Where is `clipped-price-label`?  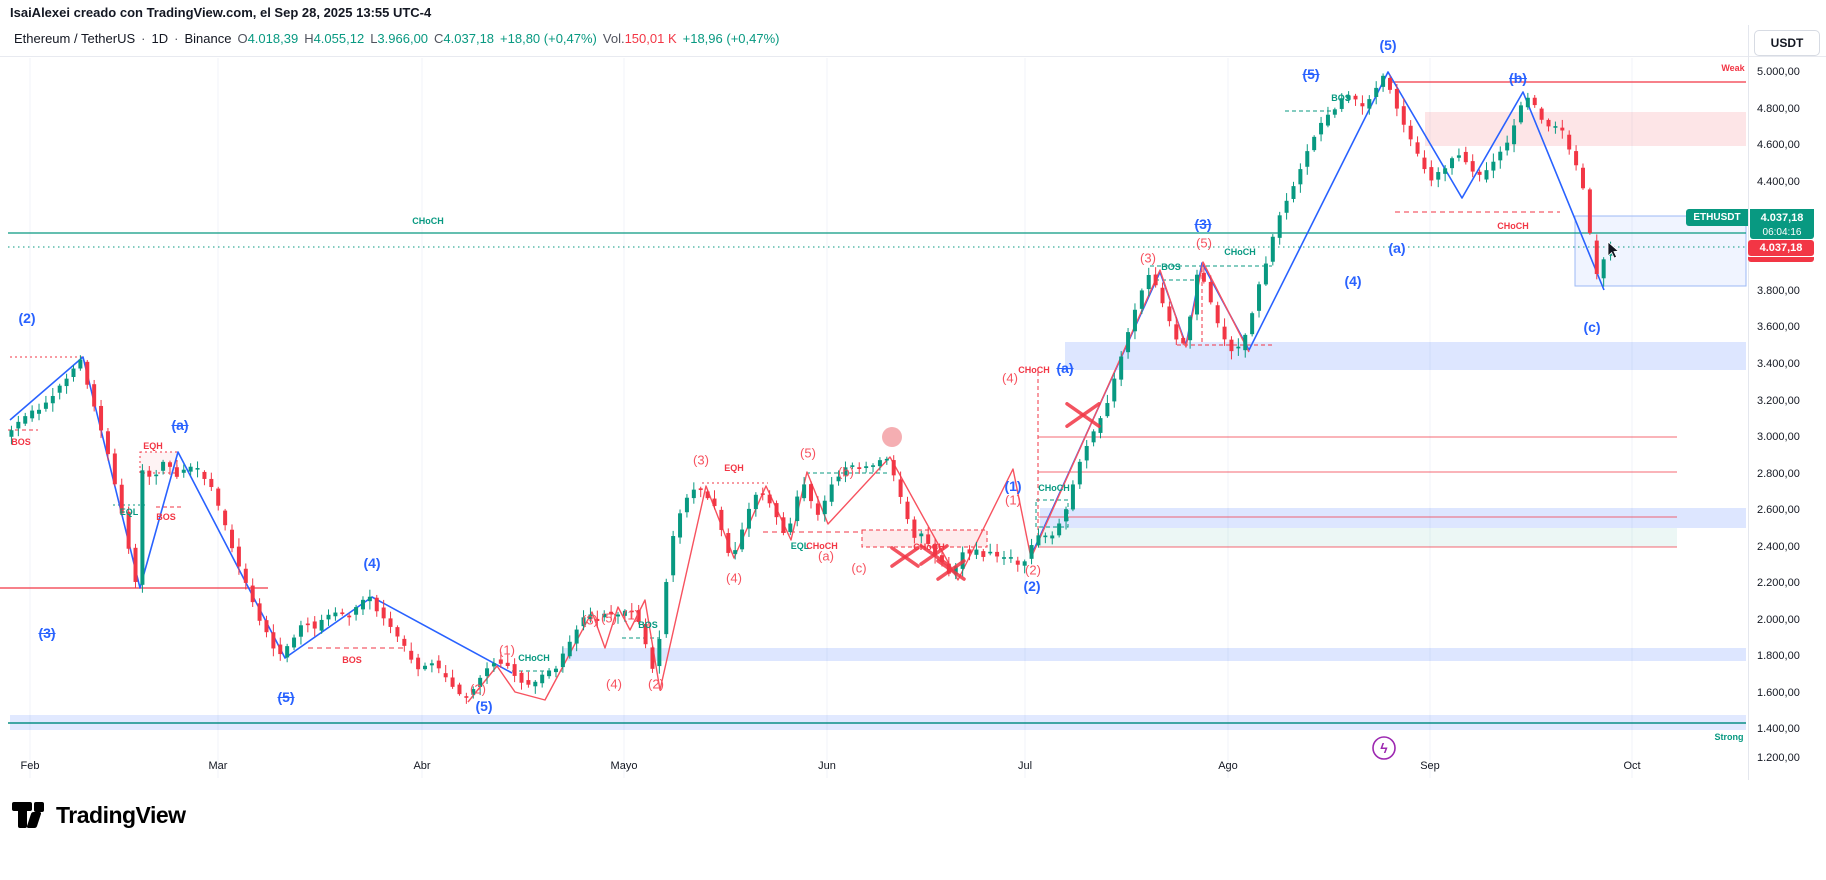
clipped-price-label is located at coordinates (1781, 259).